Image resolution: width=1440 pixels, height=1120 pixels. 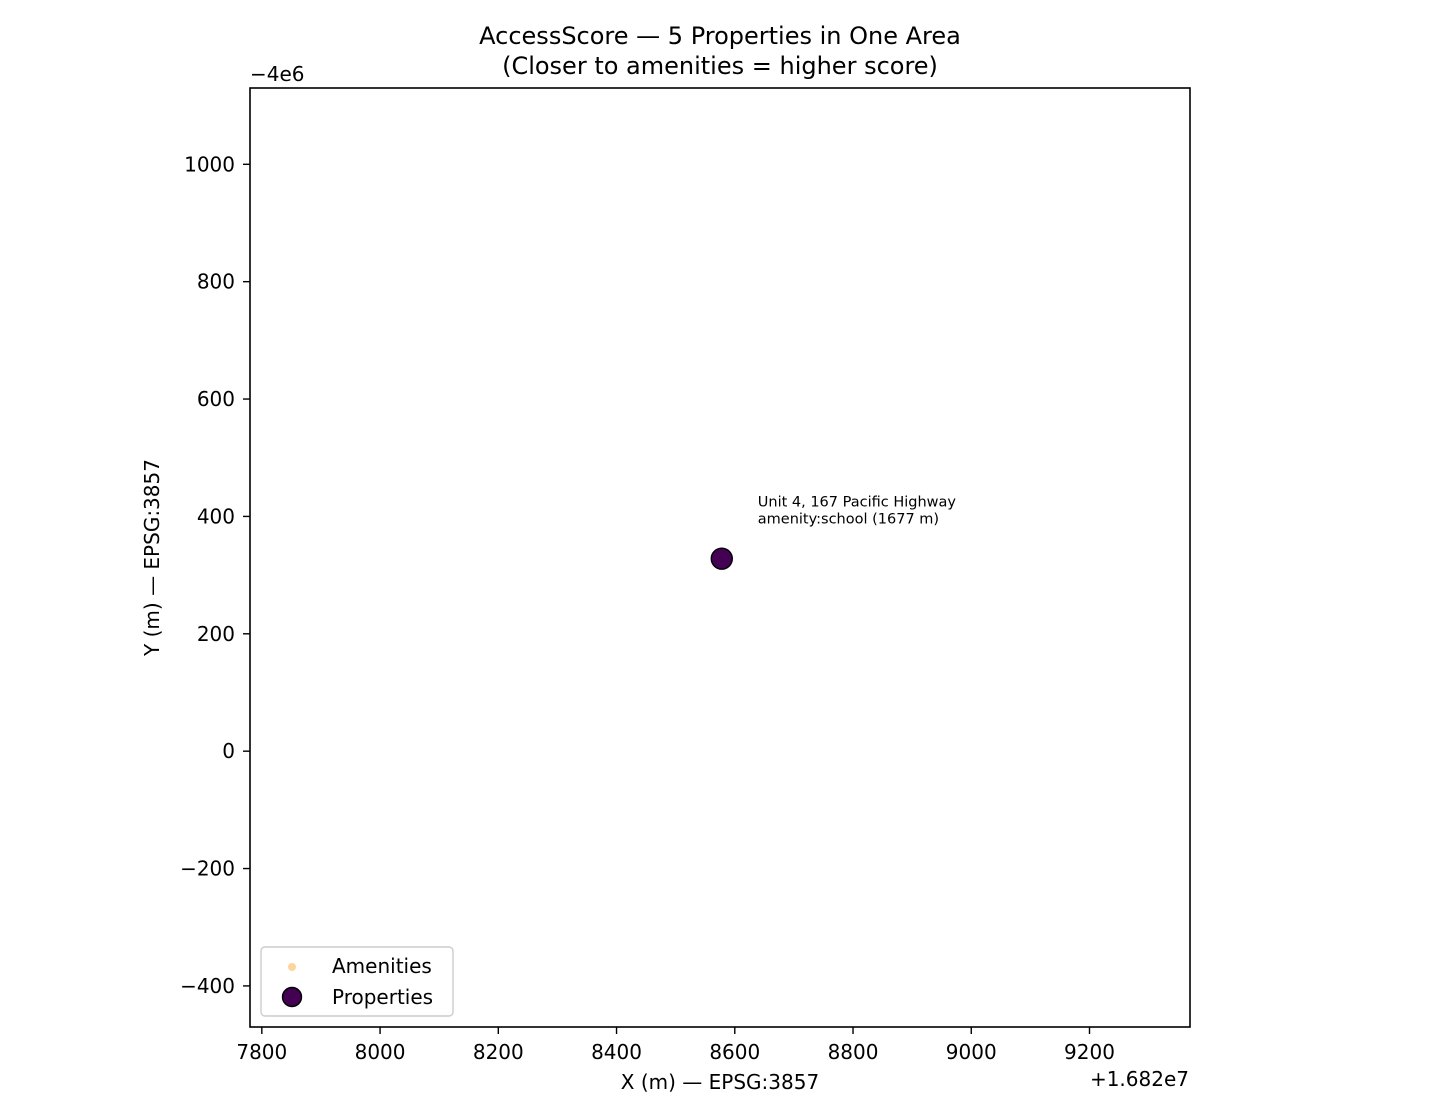 What do you see at coordinates (292, 967) in the screenshot?
I see `legend-marker-amenities` at bounding box center [292, 967].